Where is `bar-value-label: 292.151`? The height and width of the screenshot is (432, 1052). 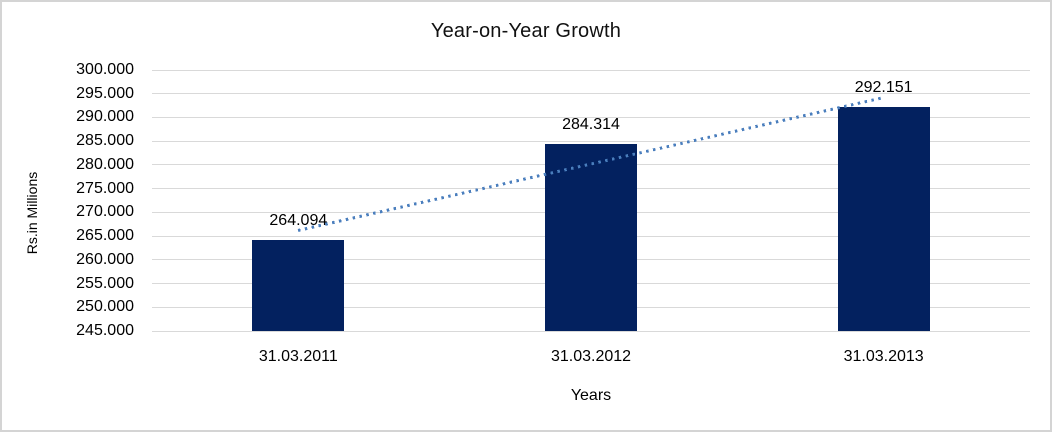 bar-value-label: 292.151 is located at coordinates (883, 88).